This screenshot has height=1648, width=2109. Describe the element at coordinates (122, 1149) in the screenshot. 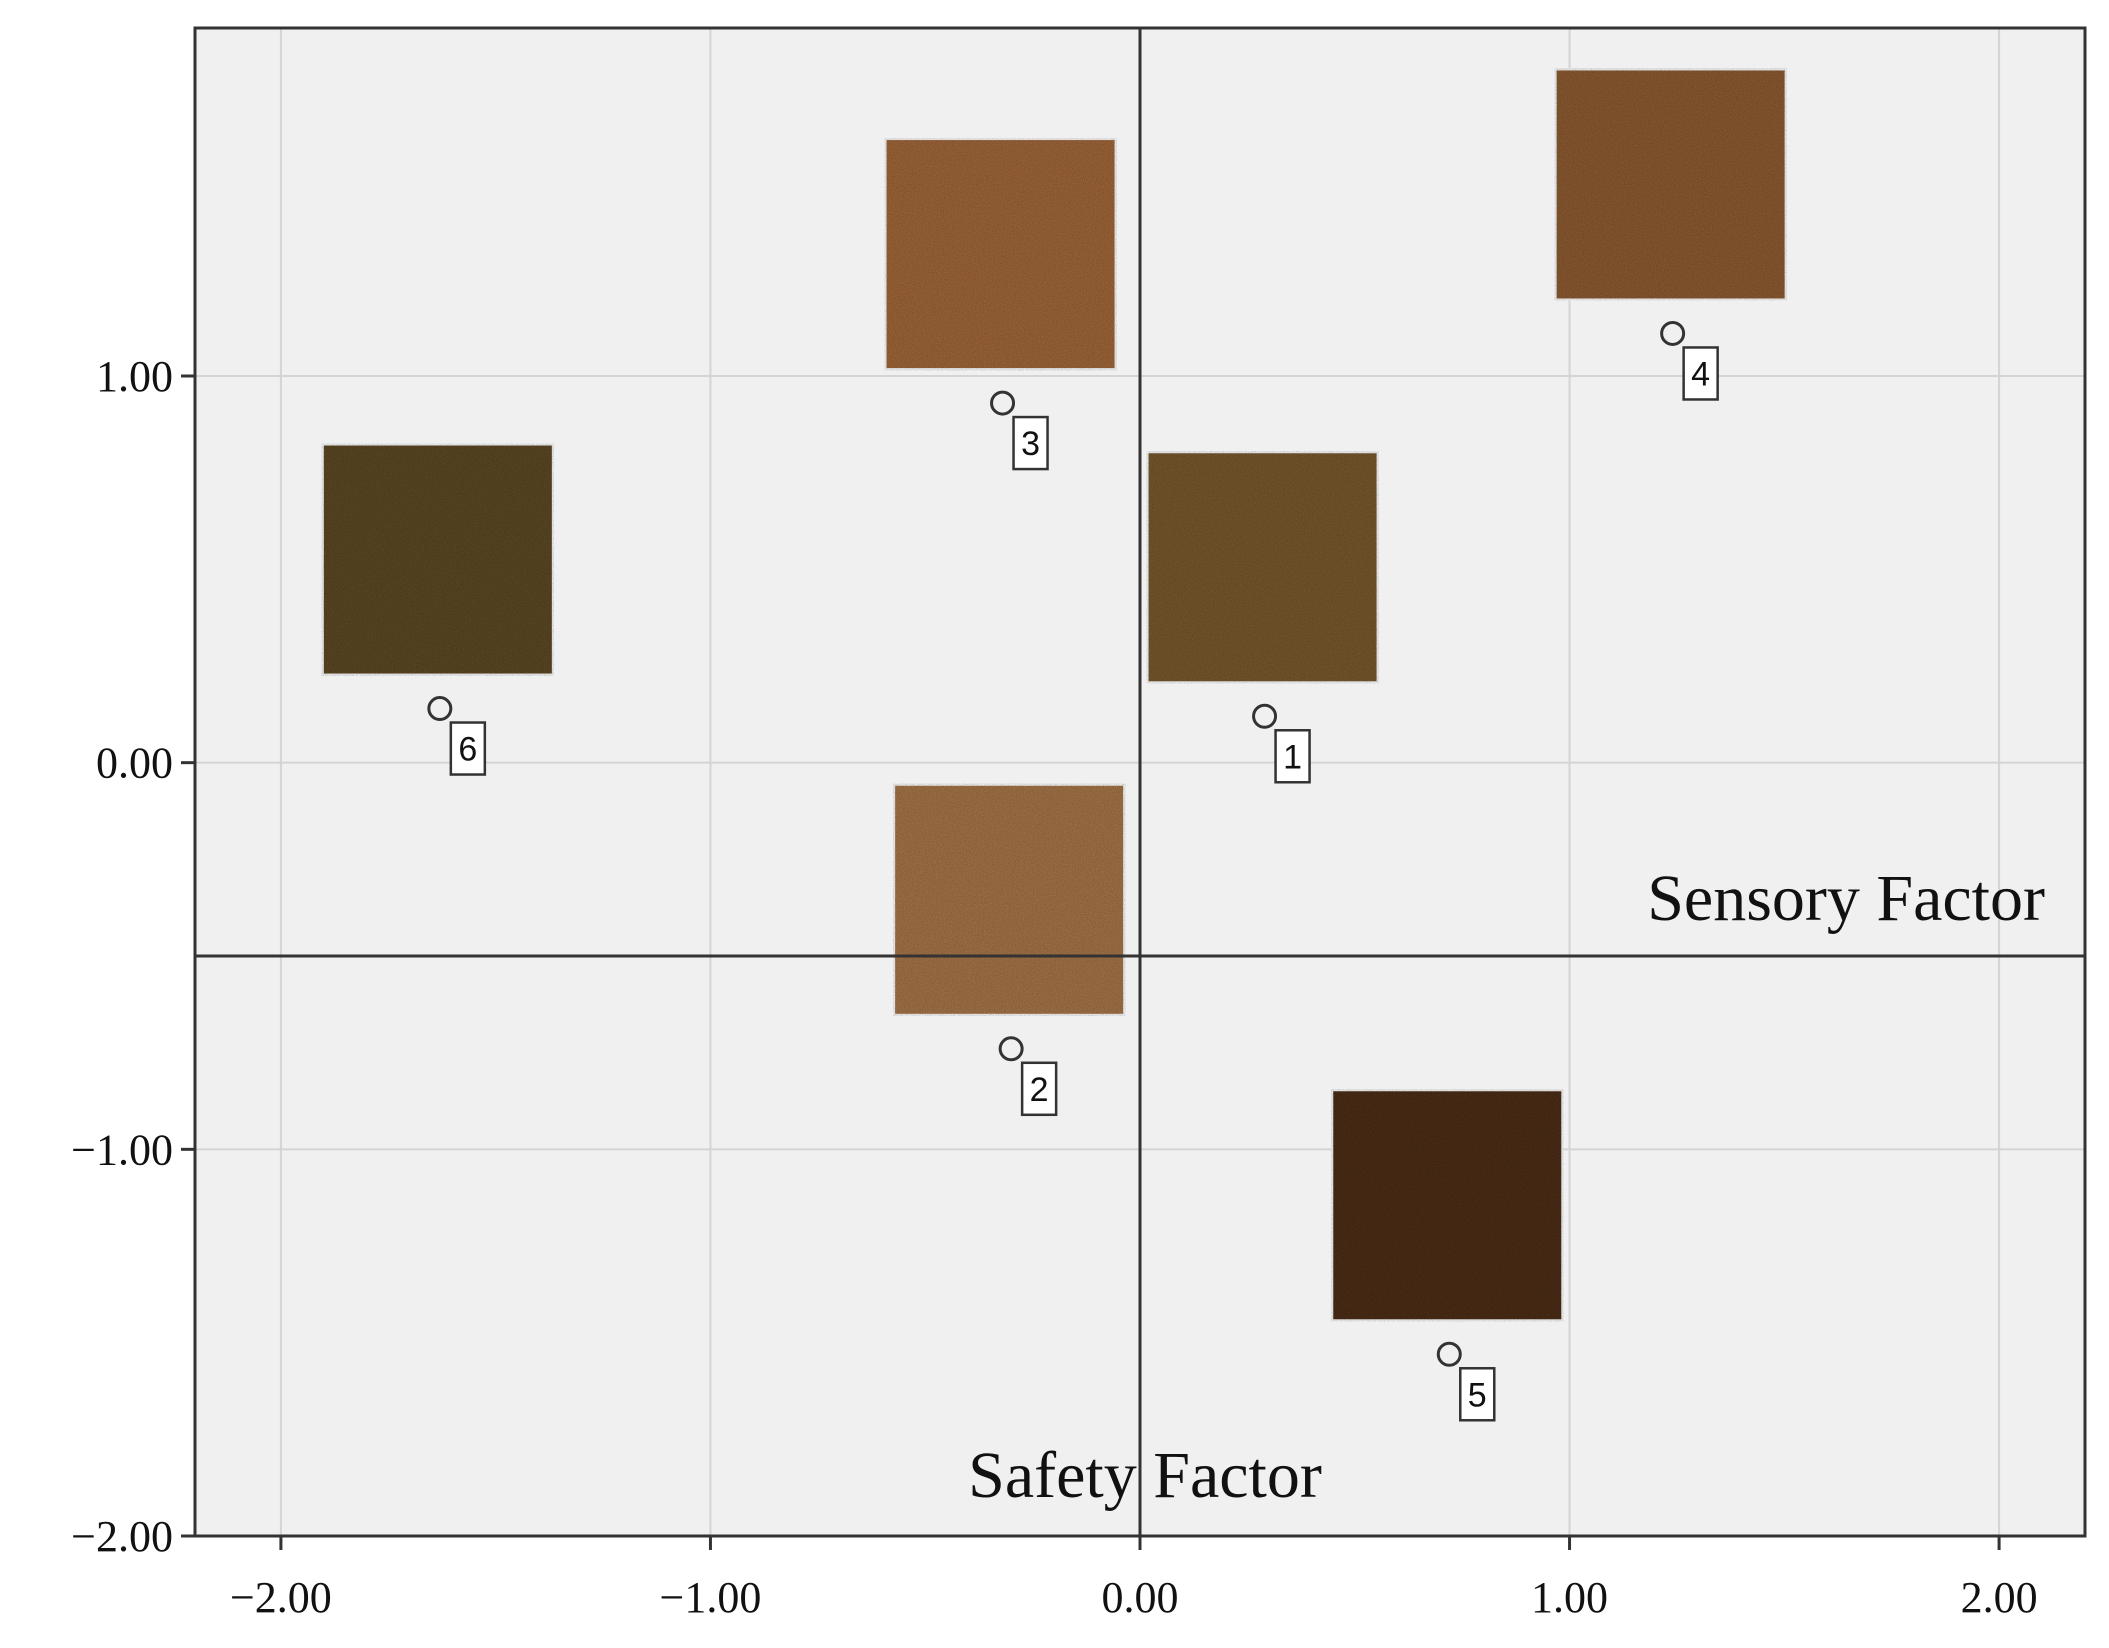

I see `y-tick-label-1: −1.00` at that location.